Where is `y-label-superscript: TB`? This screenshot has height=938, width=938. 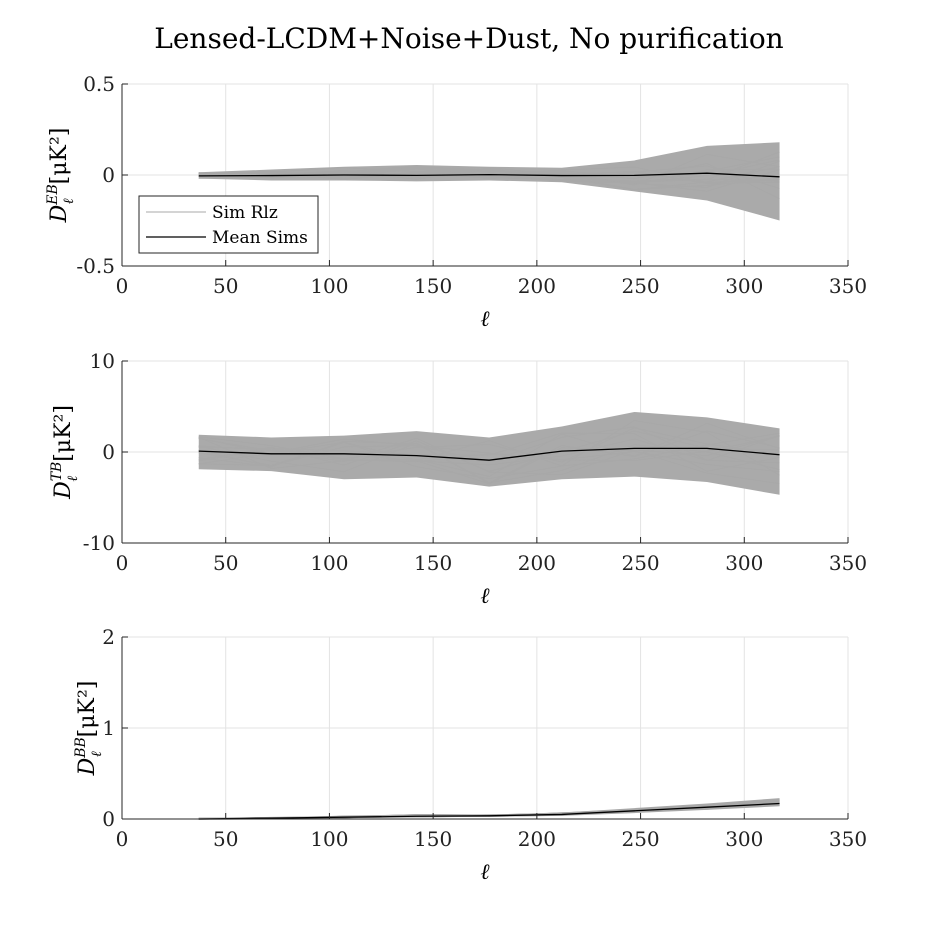
y-label-superscript: TB is located at coordinates (57, 472).